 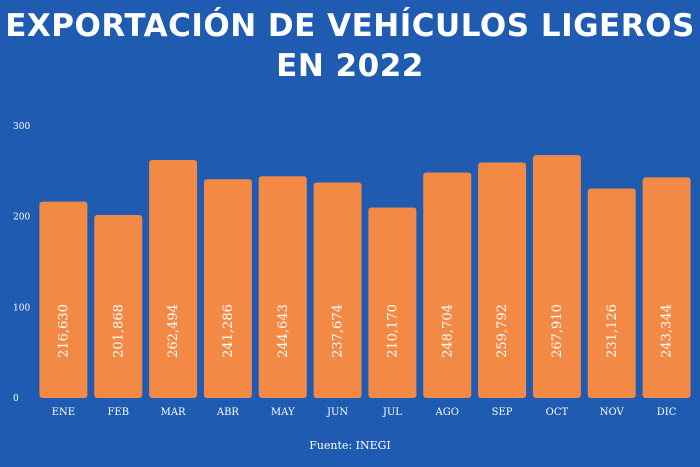 I want to click on y-tick-label: 200, so click(x=21, y=218).